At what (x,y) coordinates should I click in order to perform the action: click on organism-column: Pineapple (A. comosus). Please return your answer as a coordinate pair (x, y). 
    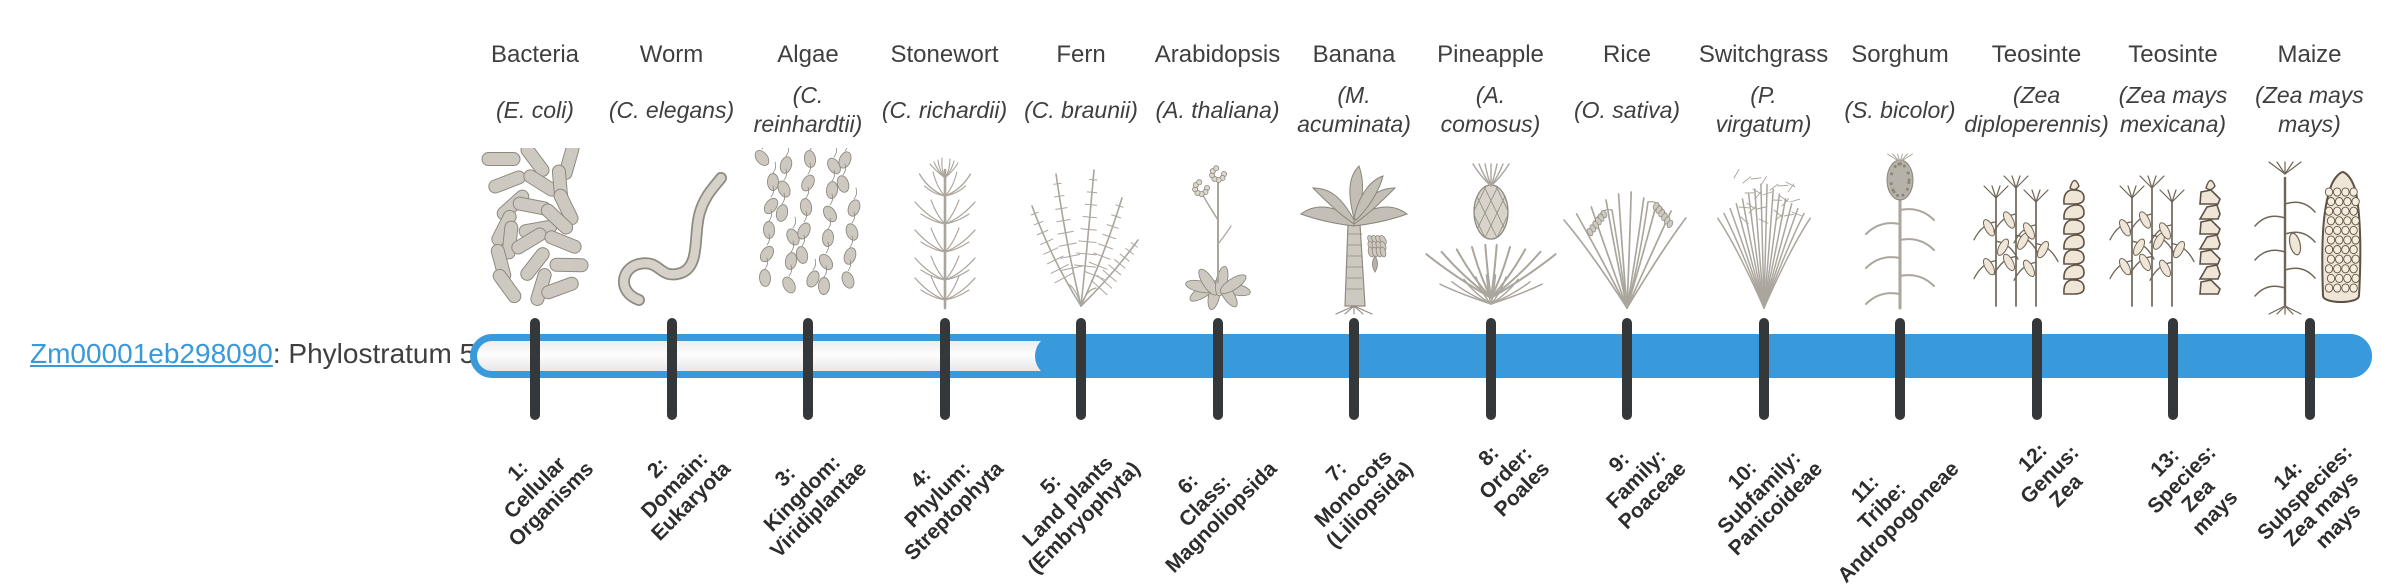
    Looking at the image, I should click on (1491, 90).